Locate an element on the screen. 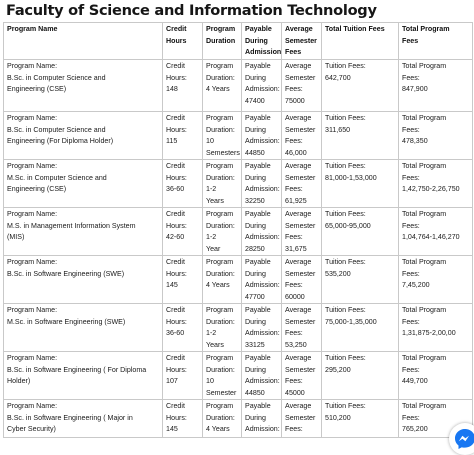 This screenshot has width=474, height=455. cell-line: 115 is located at coordinates (172, 141).